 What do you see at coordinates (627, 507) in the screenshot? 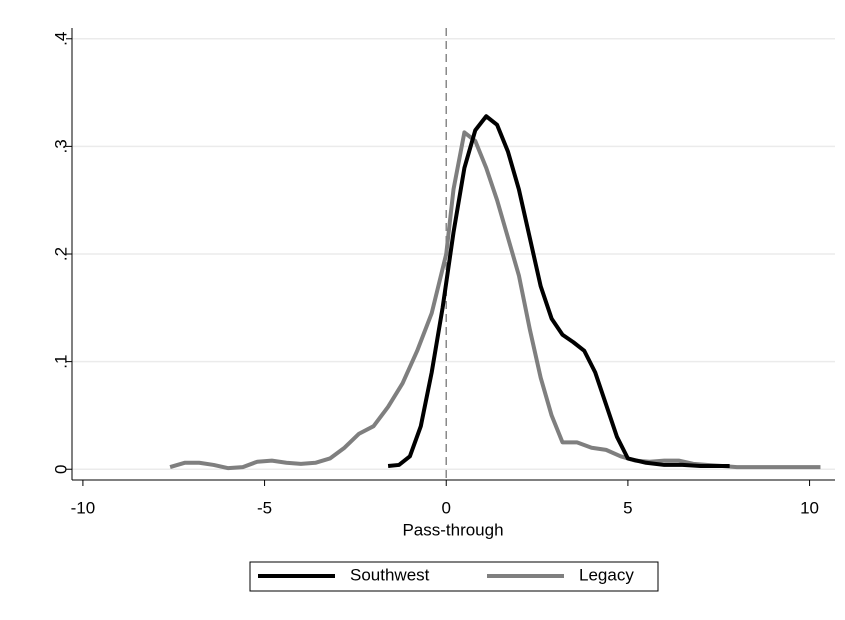
I see `x-tick-label: 5` at bounding box center [627, 507].